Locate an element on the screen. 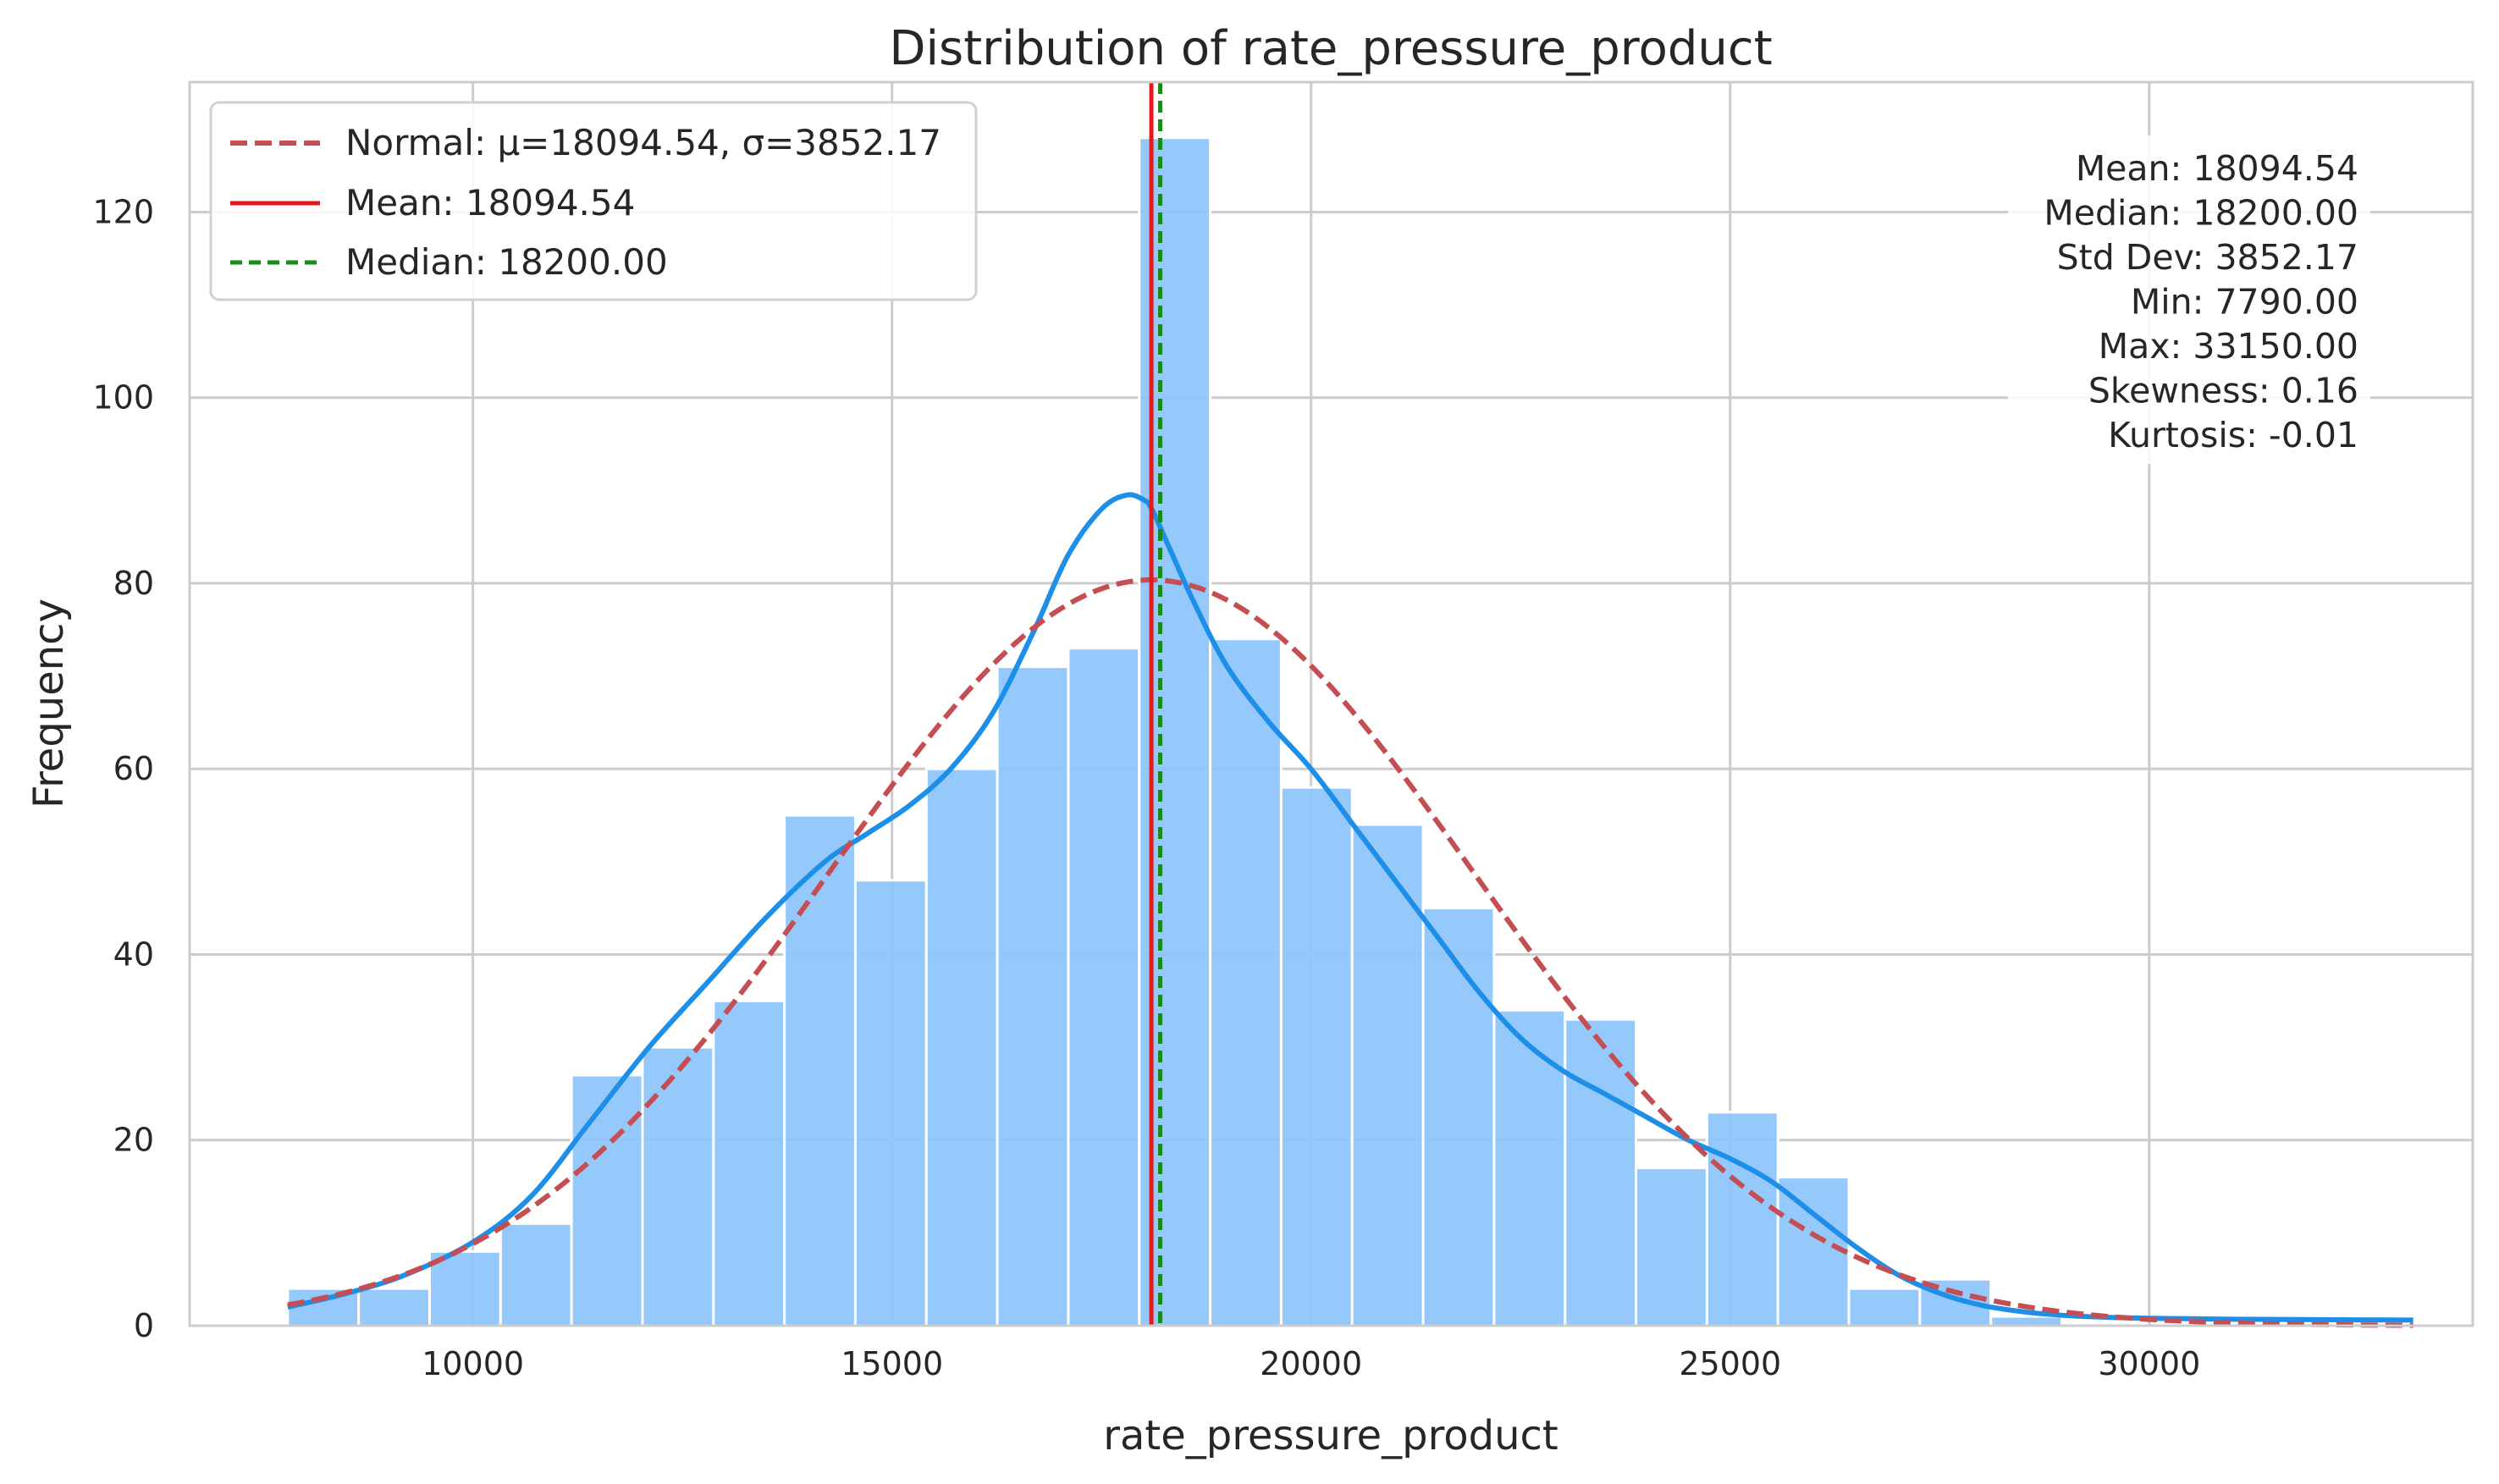 The height and width of the screenshot is (1484, 2499). stats-line-6: Kurtosis: -0.01 is located at coordinates (2233, 435).